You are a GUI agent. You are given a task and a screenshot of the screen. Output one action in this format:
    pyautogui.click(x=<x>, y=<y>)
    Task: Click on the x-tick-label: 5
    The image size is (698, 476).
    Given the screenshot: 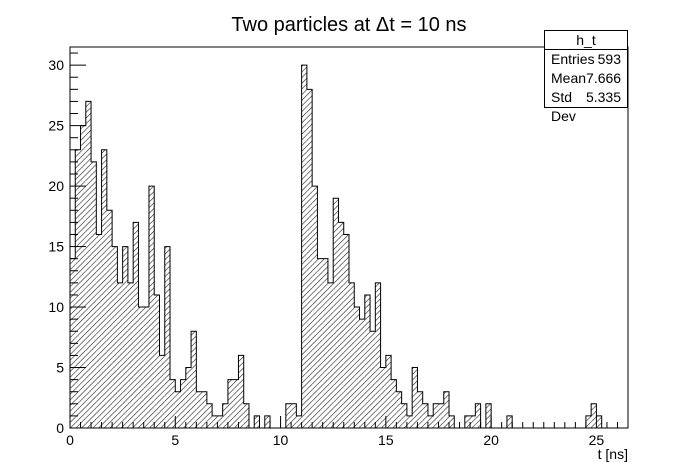 What is the action you would take?
    pyautogui.click(x=175, y=440)
    